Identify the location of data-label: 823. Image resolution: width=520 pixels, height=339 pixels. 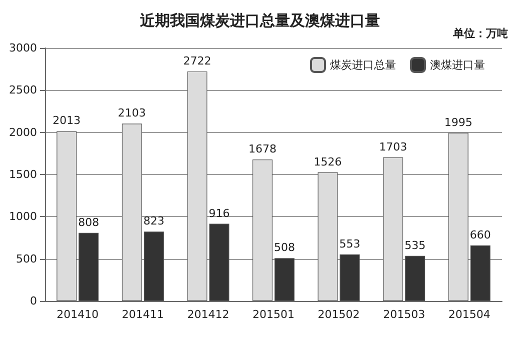
(153, 221).